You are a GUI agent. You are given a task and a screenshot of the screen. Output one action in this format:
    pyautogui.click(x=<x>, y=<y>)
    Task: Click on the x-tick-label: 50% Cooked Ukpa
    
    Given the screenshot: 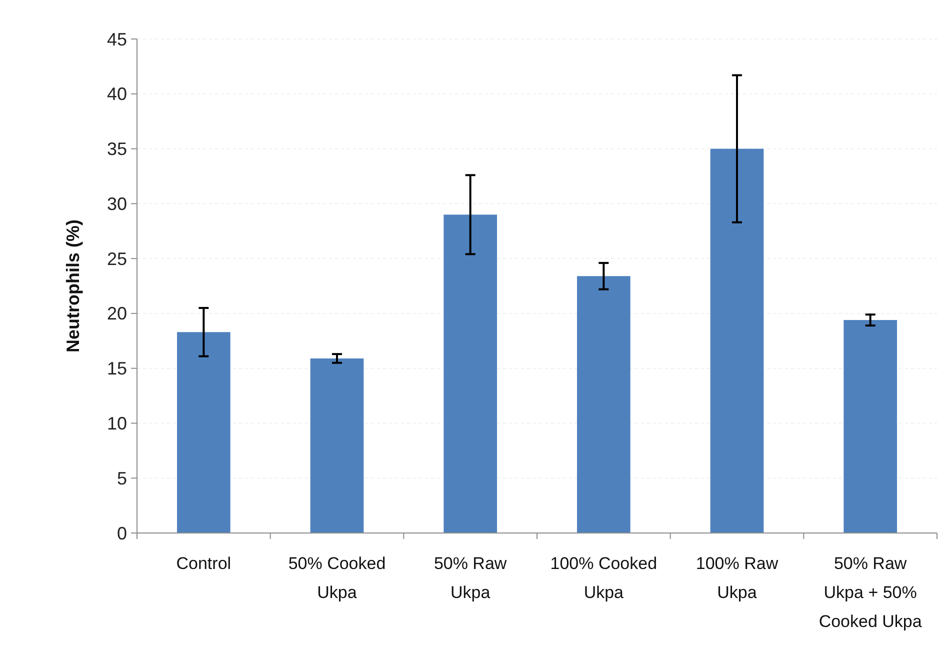 What is the action you would take?
    pyautogui.click(x=337, y=578)
    